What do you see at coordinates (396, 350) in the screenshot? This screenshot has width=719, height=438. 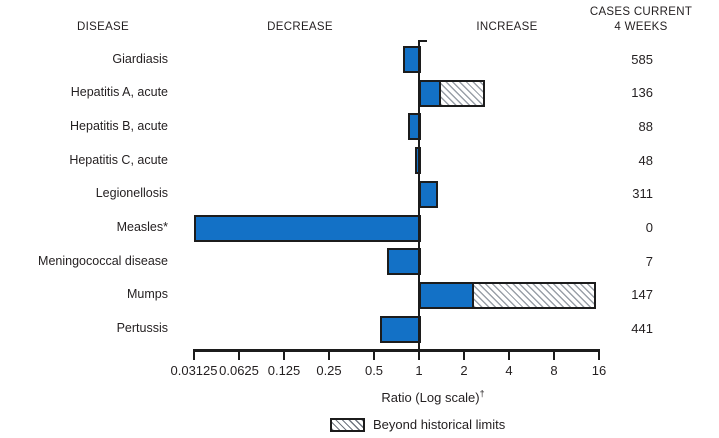 I see `x-axis-line` at bounding box center [396, 350].